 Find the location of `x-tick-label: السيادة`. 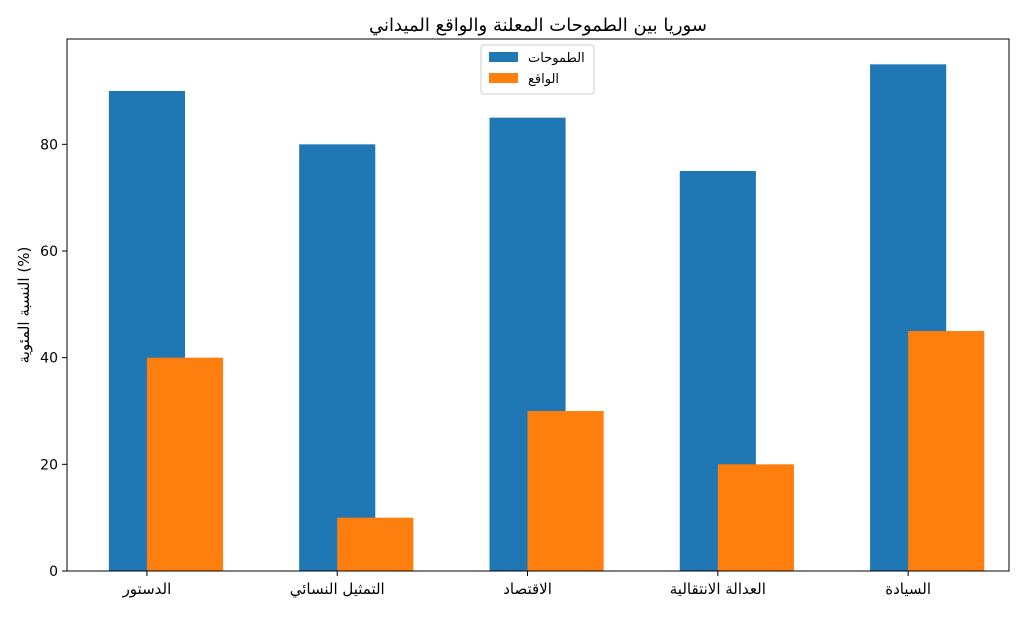

x-tick-label: السيادة is located at coordinates (908, 589).